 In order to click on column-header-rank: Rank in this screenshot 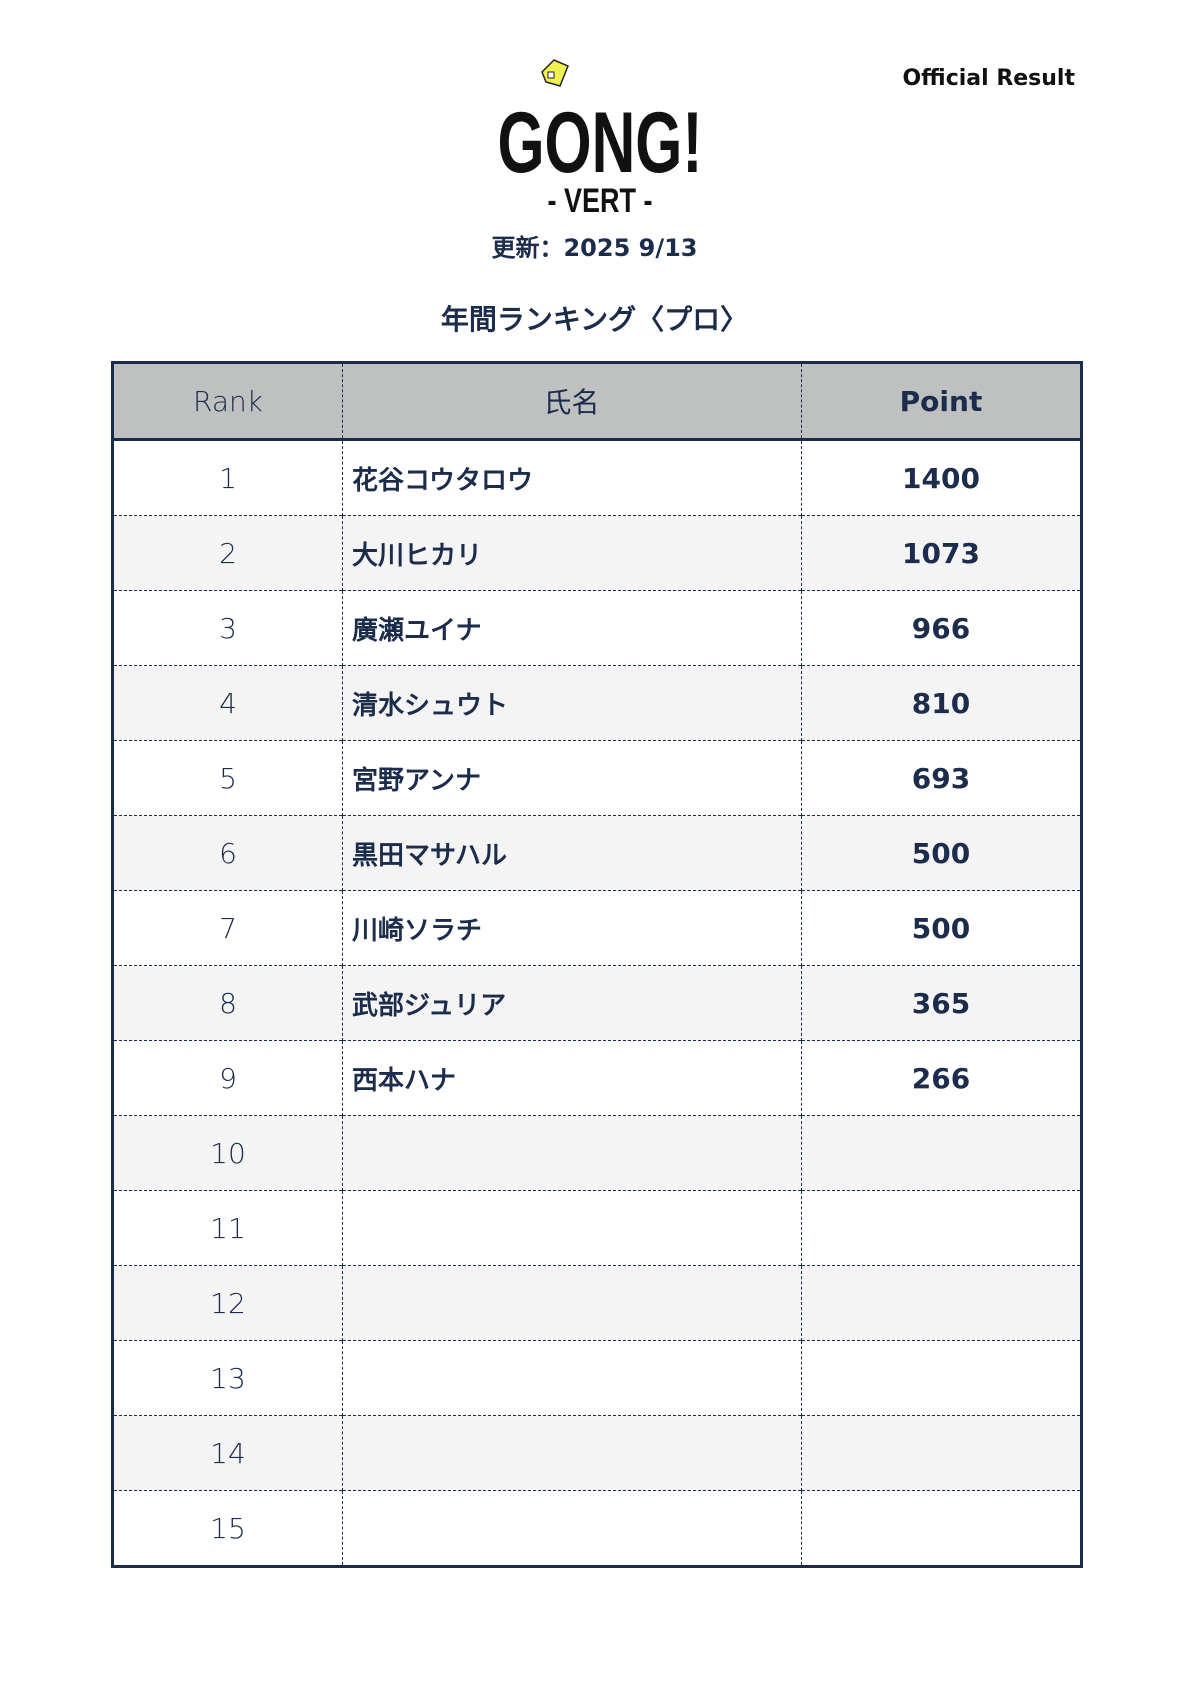, I will do `click(227, 401)`.